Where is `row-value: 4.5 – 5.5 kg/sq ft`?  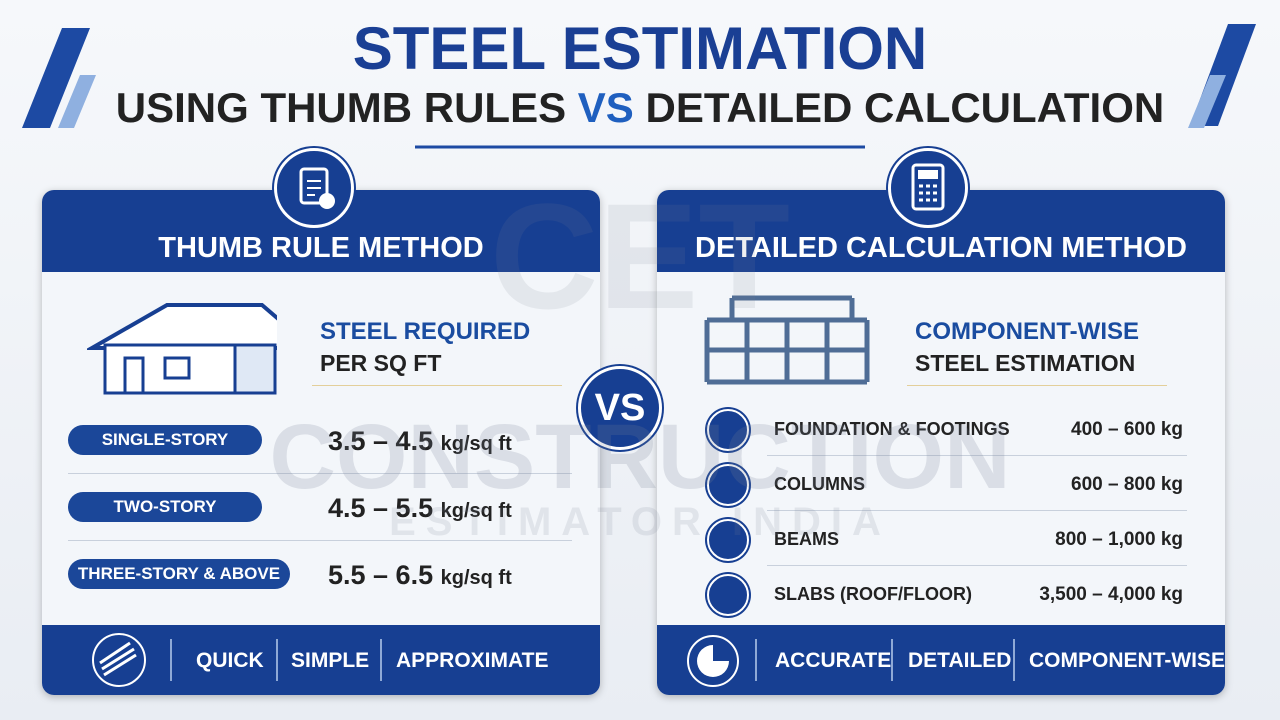 row-value: 4.5 – 5.5 kg/sq ft is located at coordinates (420, 508).